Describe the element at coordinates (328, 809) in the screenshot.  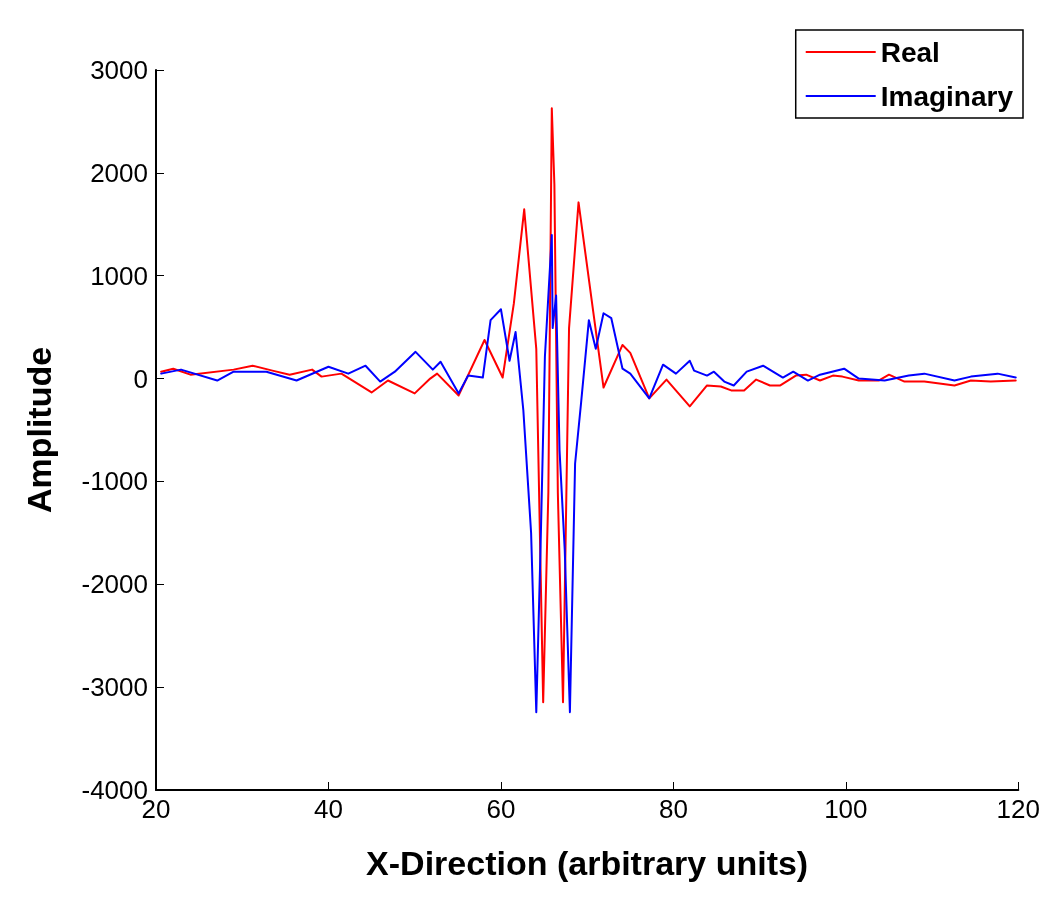
I see `x-tick-label: 40` at that location.